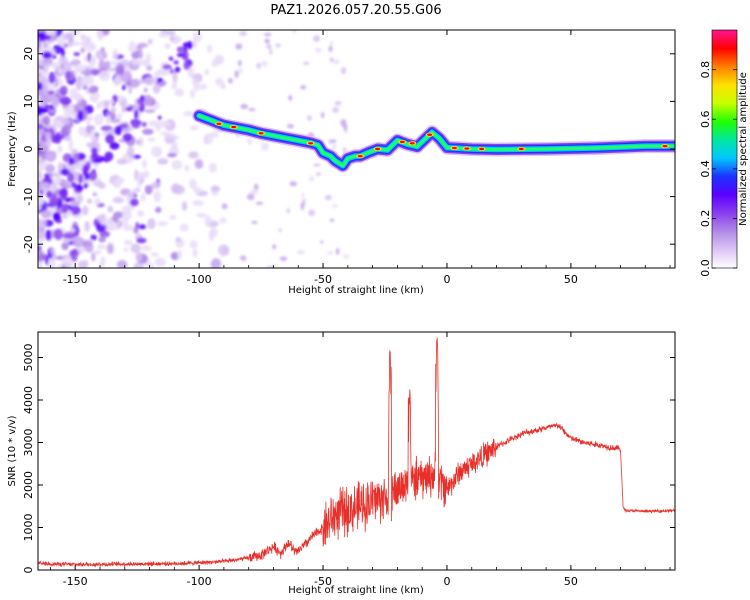  What do you see at coordinates (28, 528) in the screenshot?
I see `snr-ytick-label: 1000` at bounding box center [28, 528].